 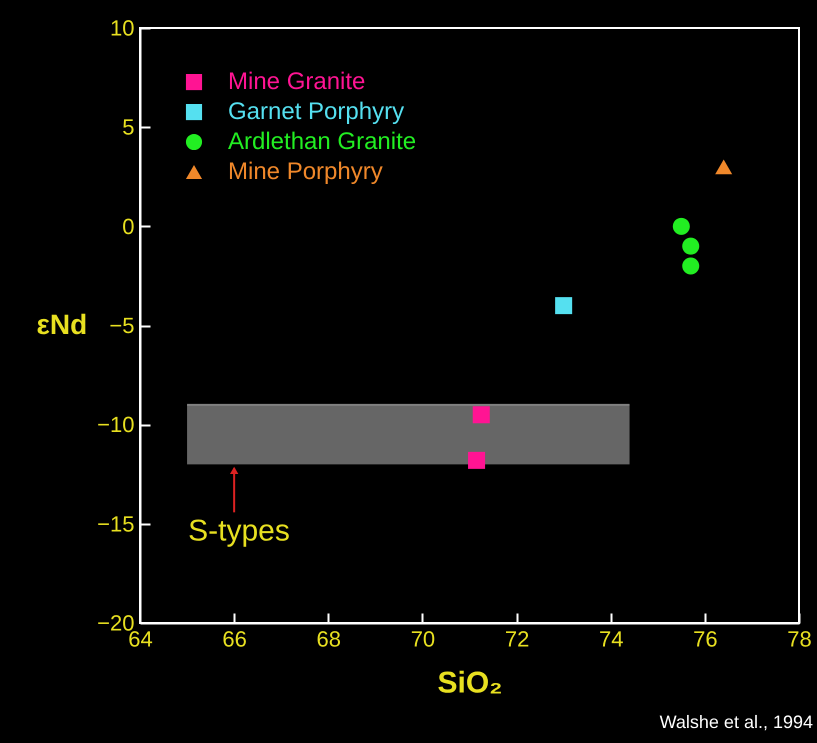 What do you see at coordinates (234, 639) in the screenshot?
I see `x-tick-label: 66` at bounding box center [234, 639].